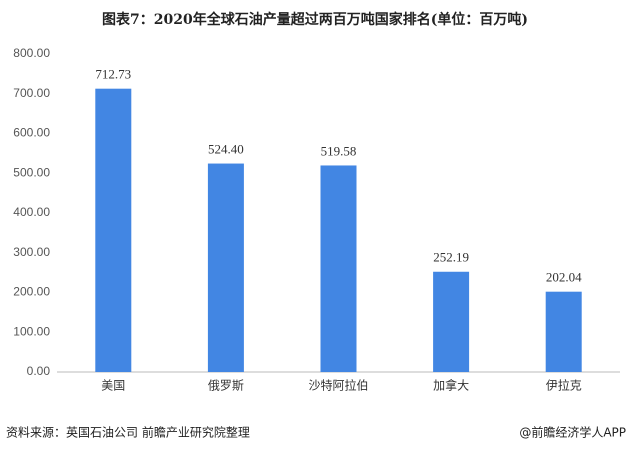 This screenshot has width=630, height=456. I want to click on x-tick-label: 俄罗斯, so click(226, 386).